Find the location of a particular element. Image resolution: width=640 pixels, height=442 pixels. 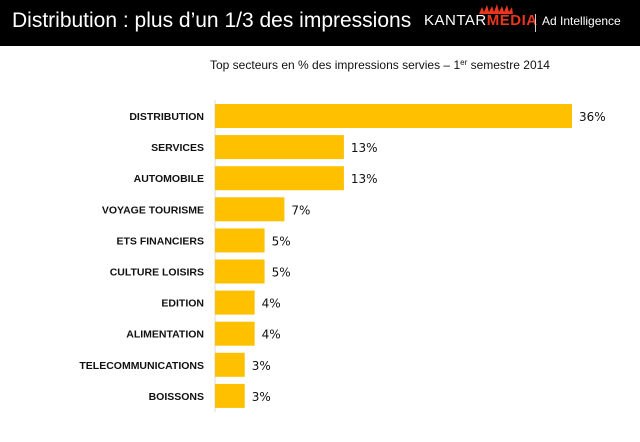

category-label: EDITION is located at coordinates (182, 304).